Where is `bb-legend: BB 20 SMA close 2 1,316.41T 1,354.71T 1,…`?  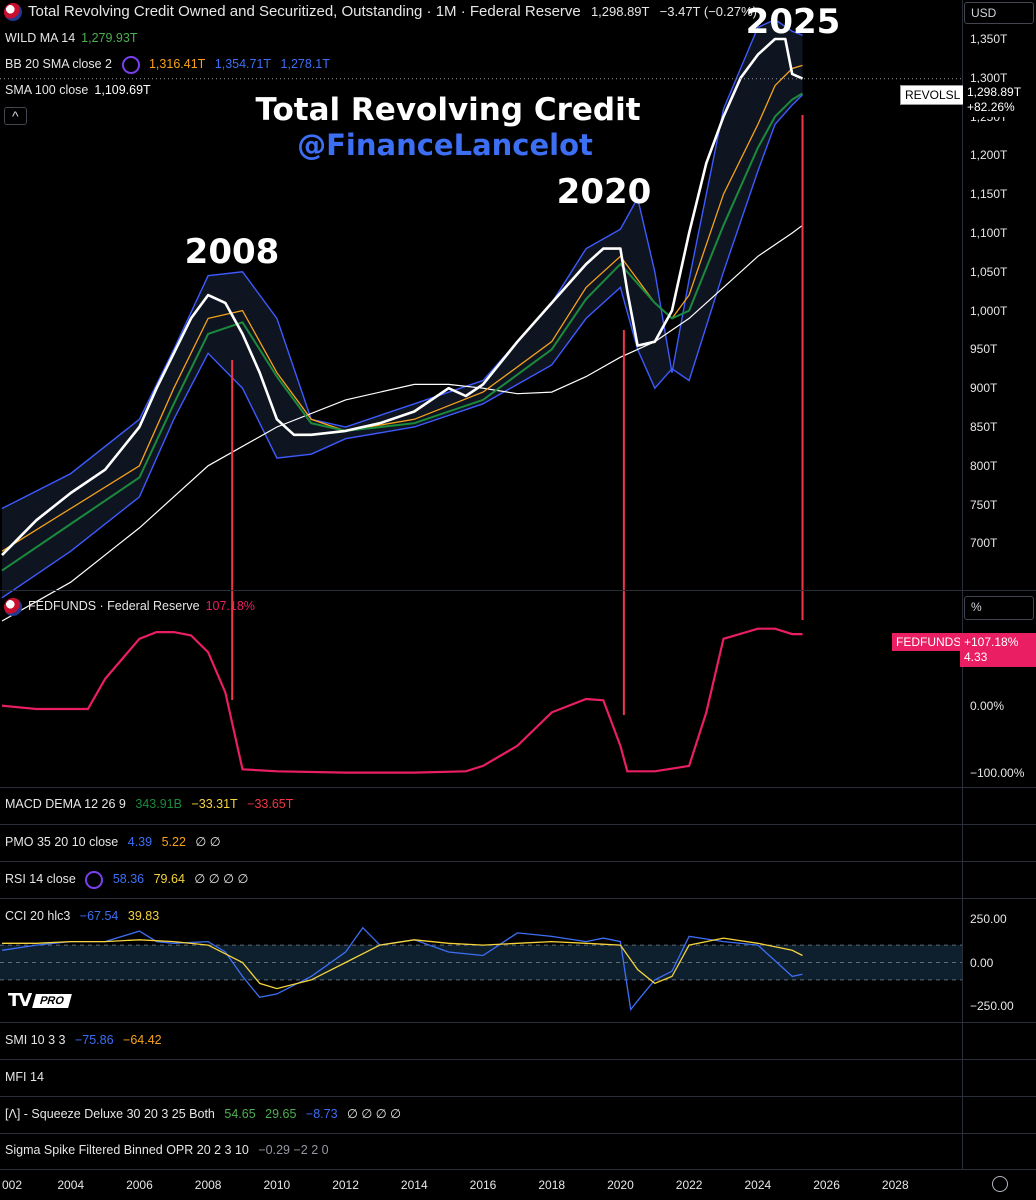 bb-legend: BB 20 SMA close 2 1,316.41T 1,354.71T 1,… is located at coordinates (170, 65).